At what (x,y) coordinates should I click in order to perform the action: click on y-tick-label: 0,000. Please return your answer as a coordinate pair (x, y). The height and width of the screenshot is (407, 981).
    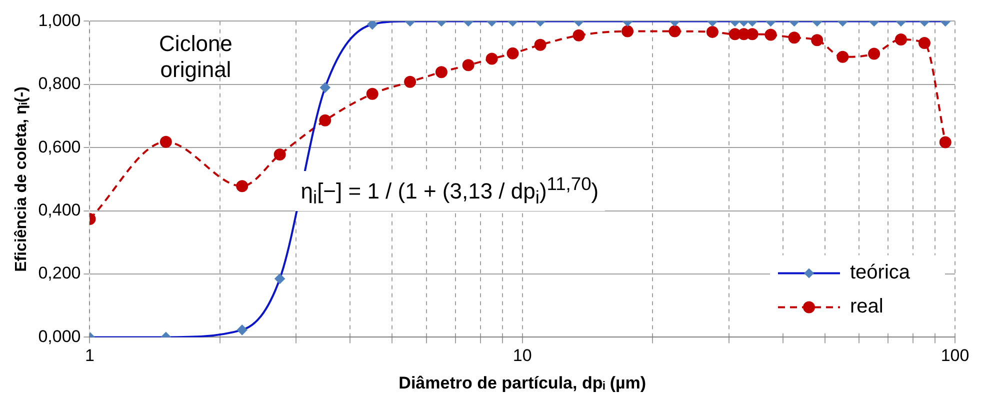
    Looking at the image, I should click on (59, 336).